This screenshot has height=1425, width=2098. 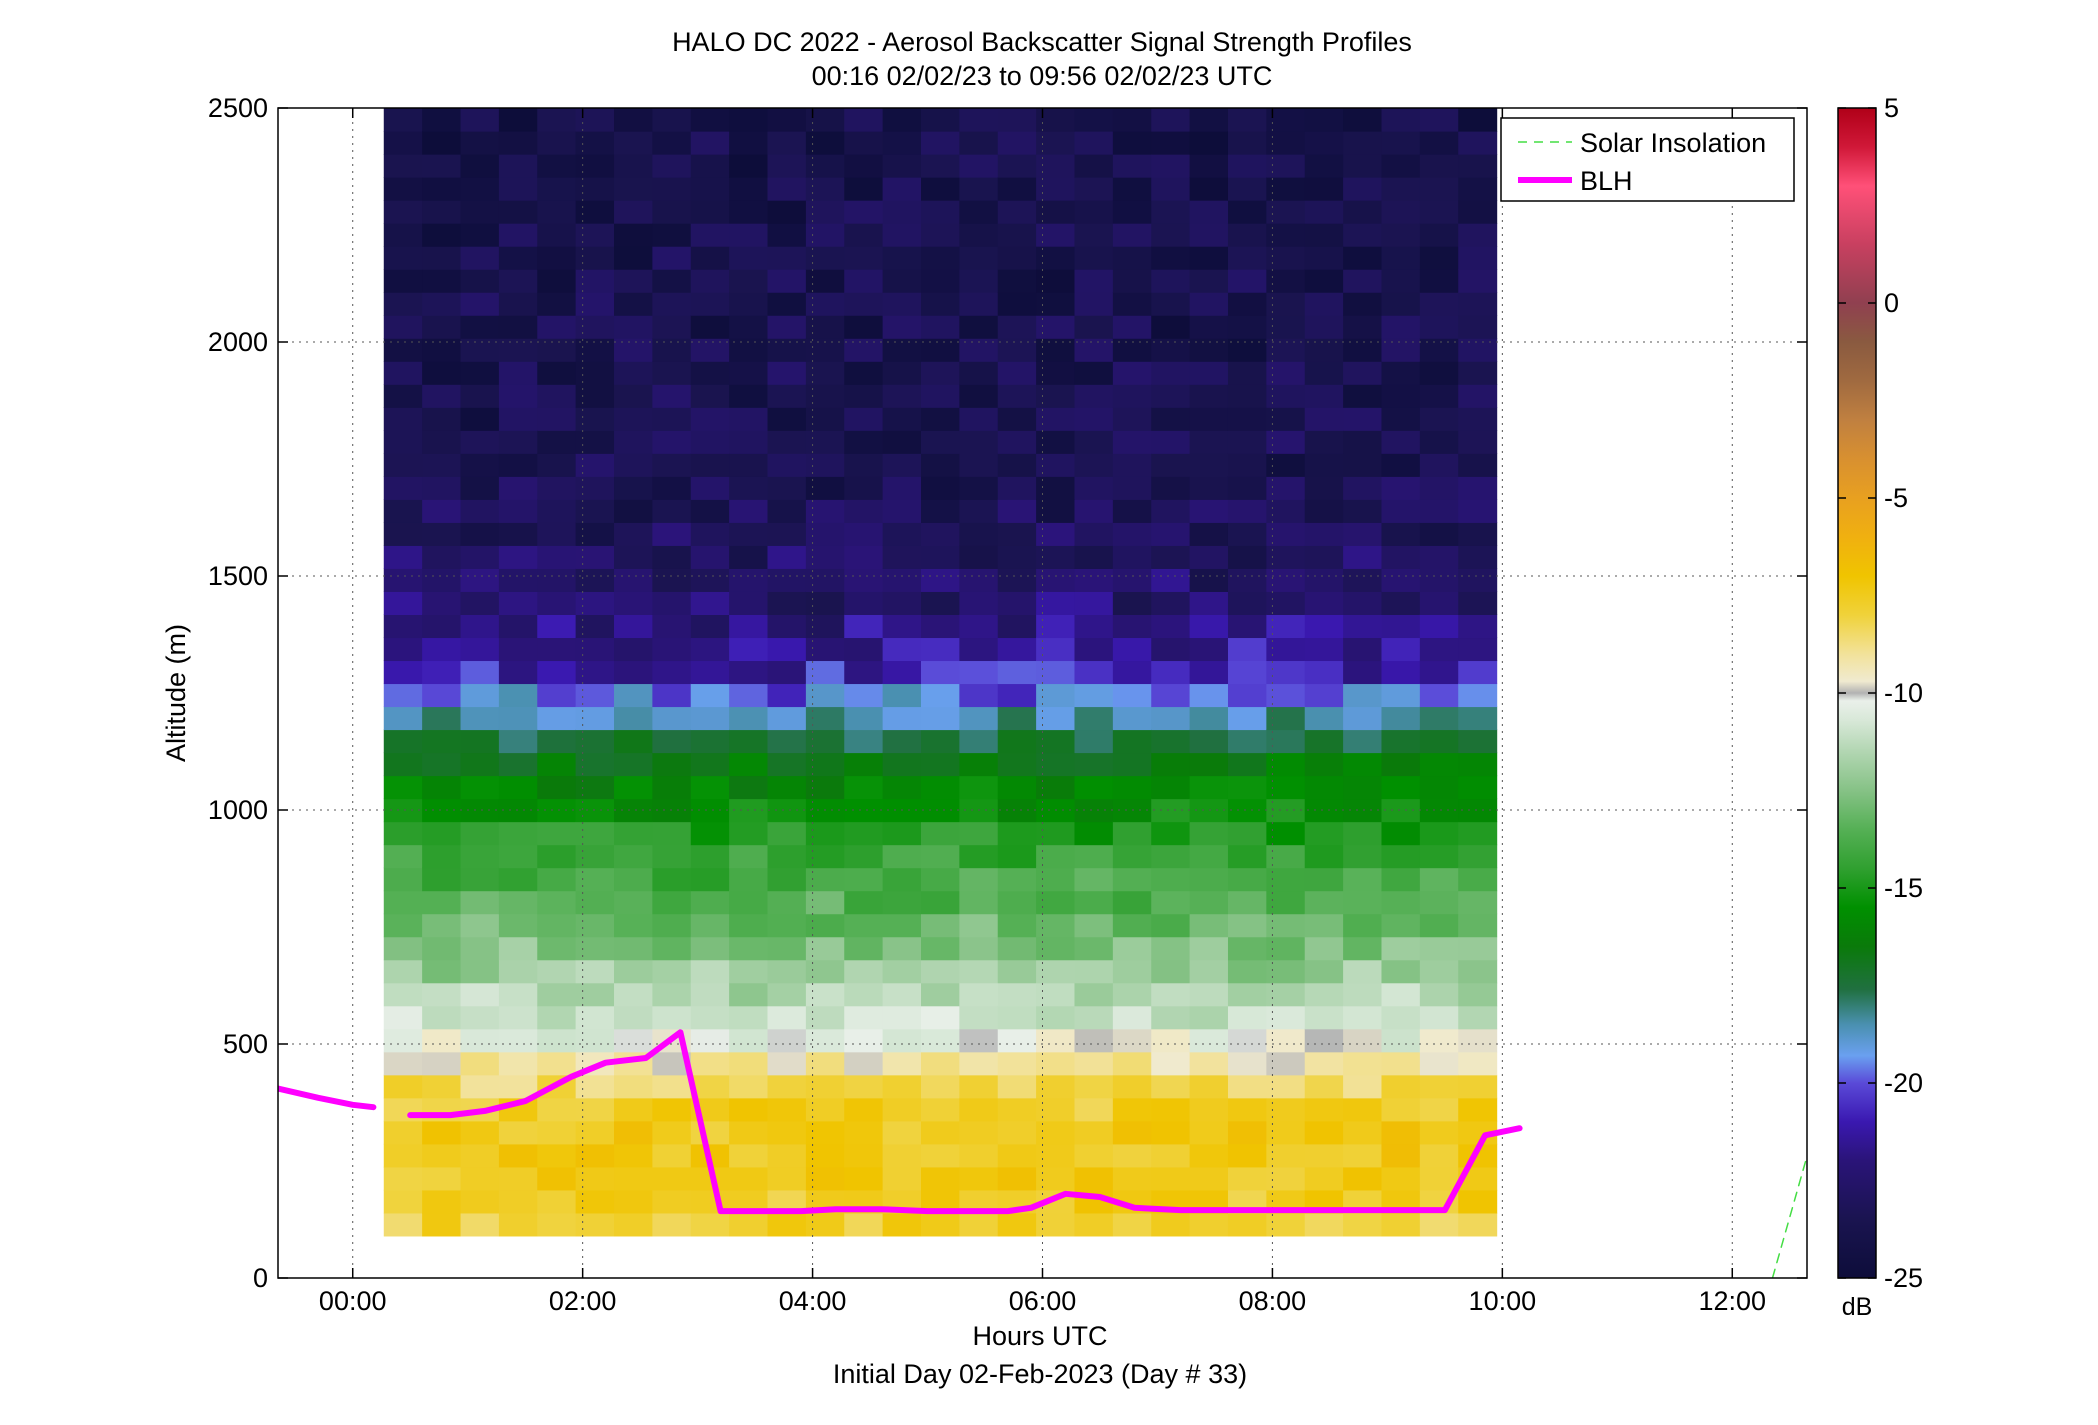 What do you see at coordinates (1042, 1153) in the screenshot?
I see `series-layer` at bounding box center [1042, 1153].